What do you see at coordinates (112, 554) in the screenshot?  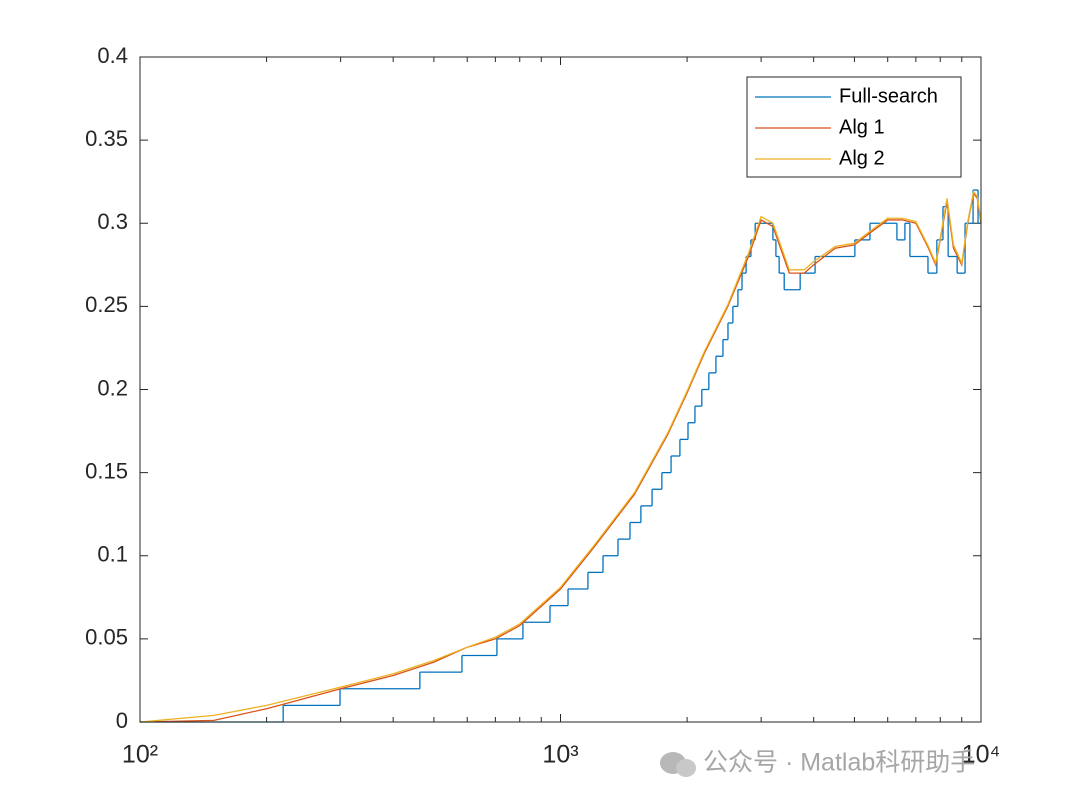 I see `y-tick-label: 0.1` at bounding box center [112, 554].